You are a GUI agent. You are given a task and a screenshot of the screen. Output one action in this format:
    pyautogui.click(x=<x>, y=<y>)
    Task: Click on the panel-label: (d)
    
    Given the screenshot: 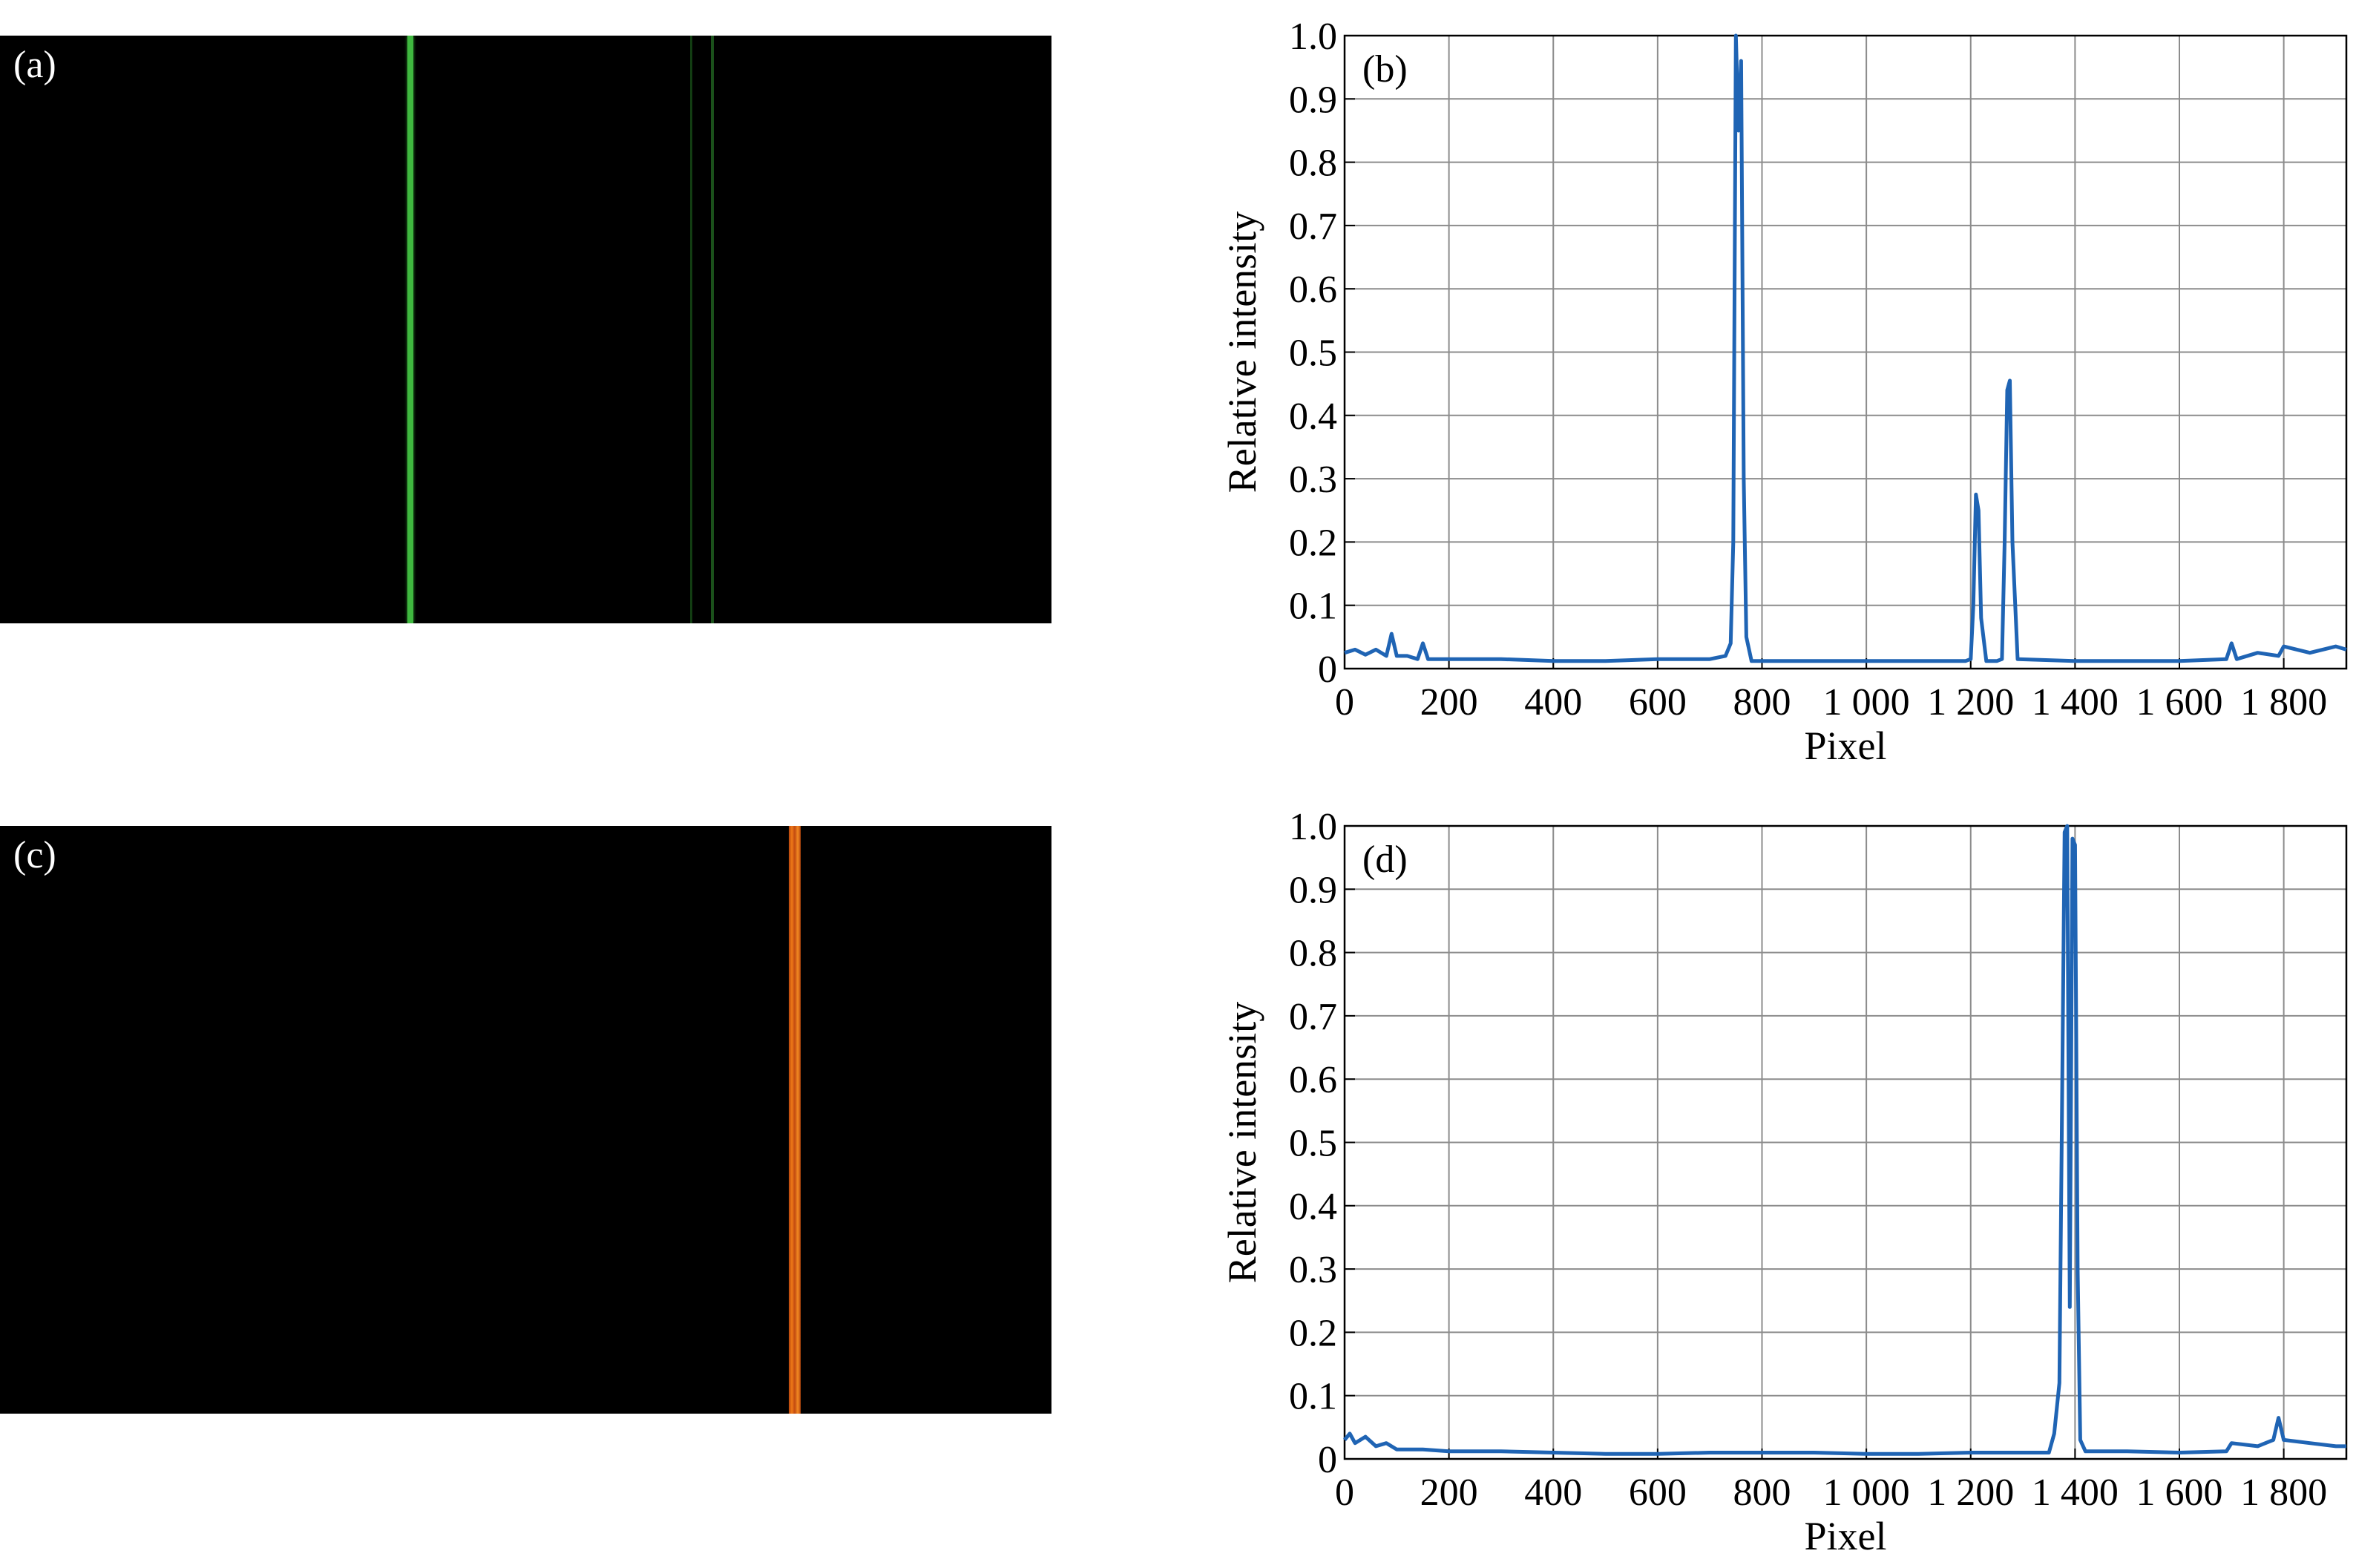 What is the action you would take?
    pyautogui.click(x=1385, y=860)
    